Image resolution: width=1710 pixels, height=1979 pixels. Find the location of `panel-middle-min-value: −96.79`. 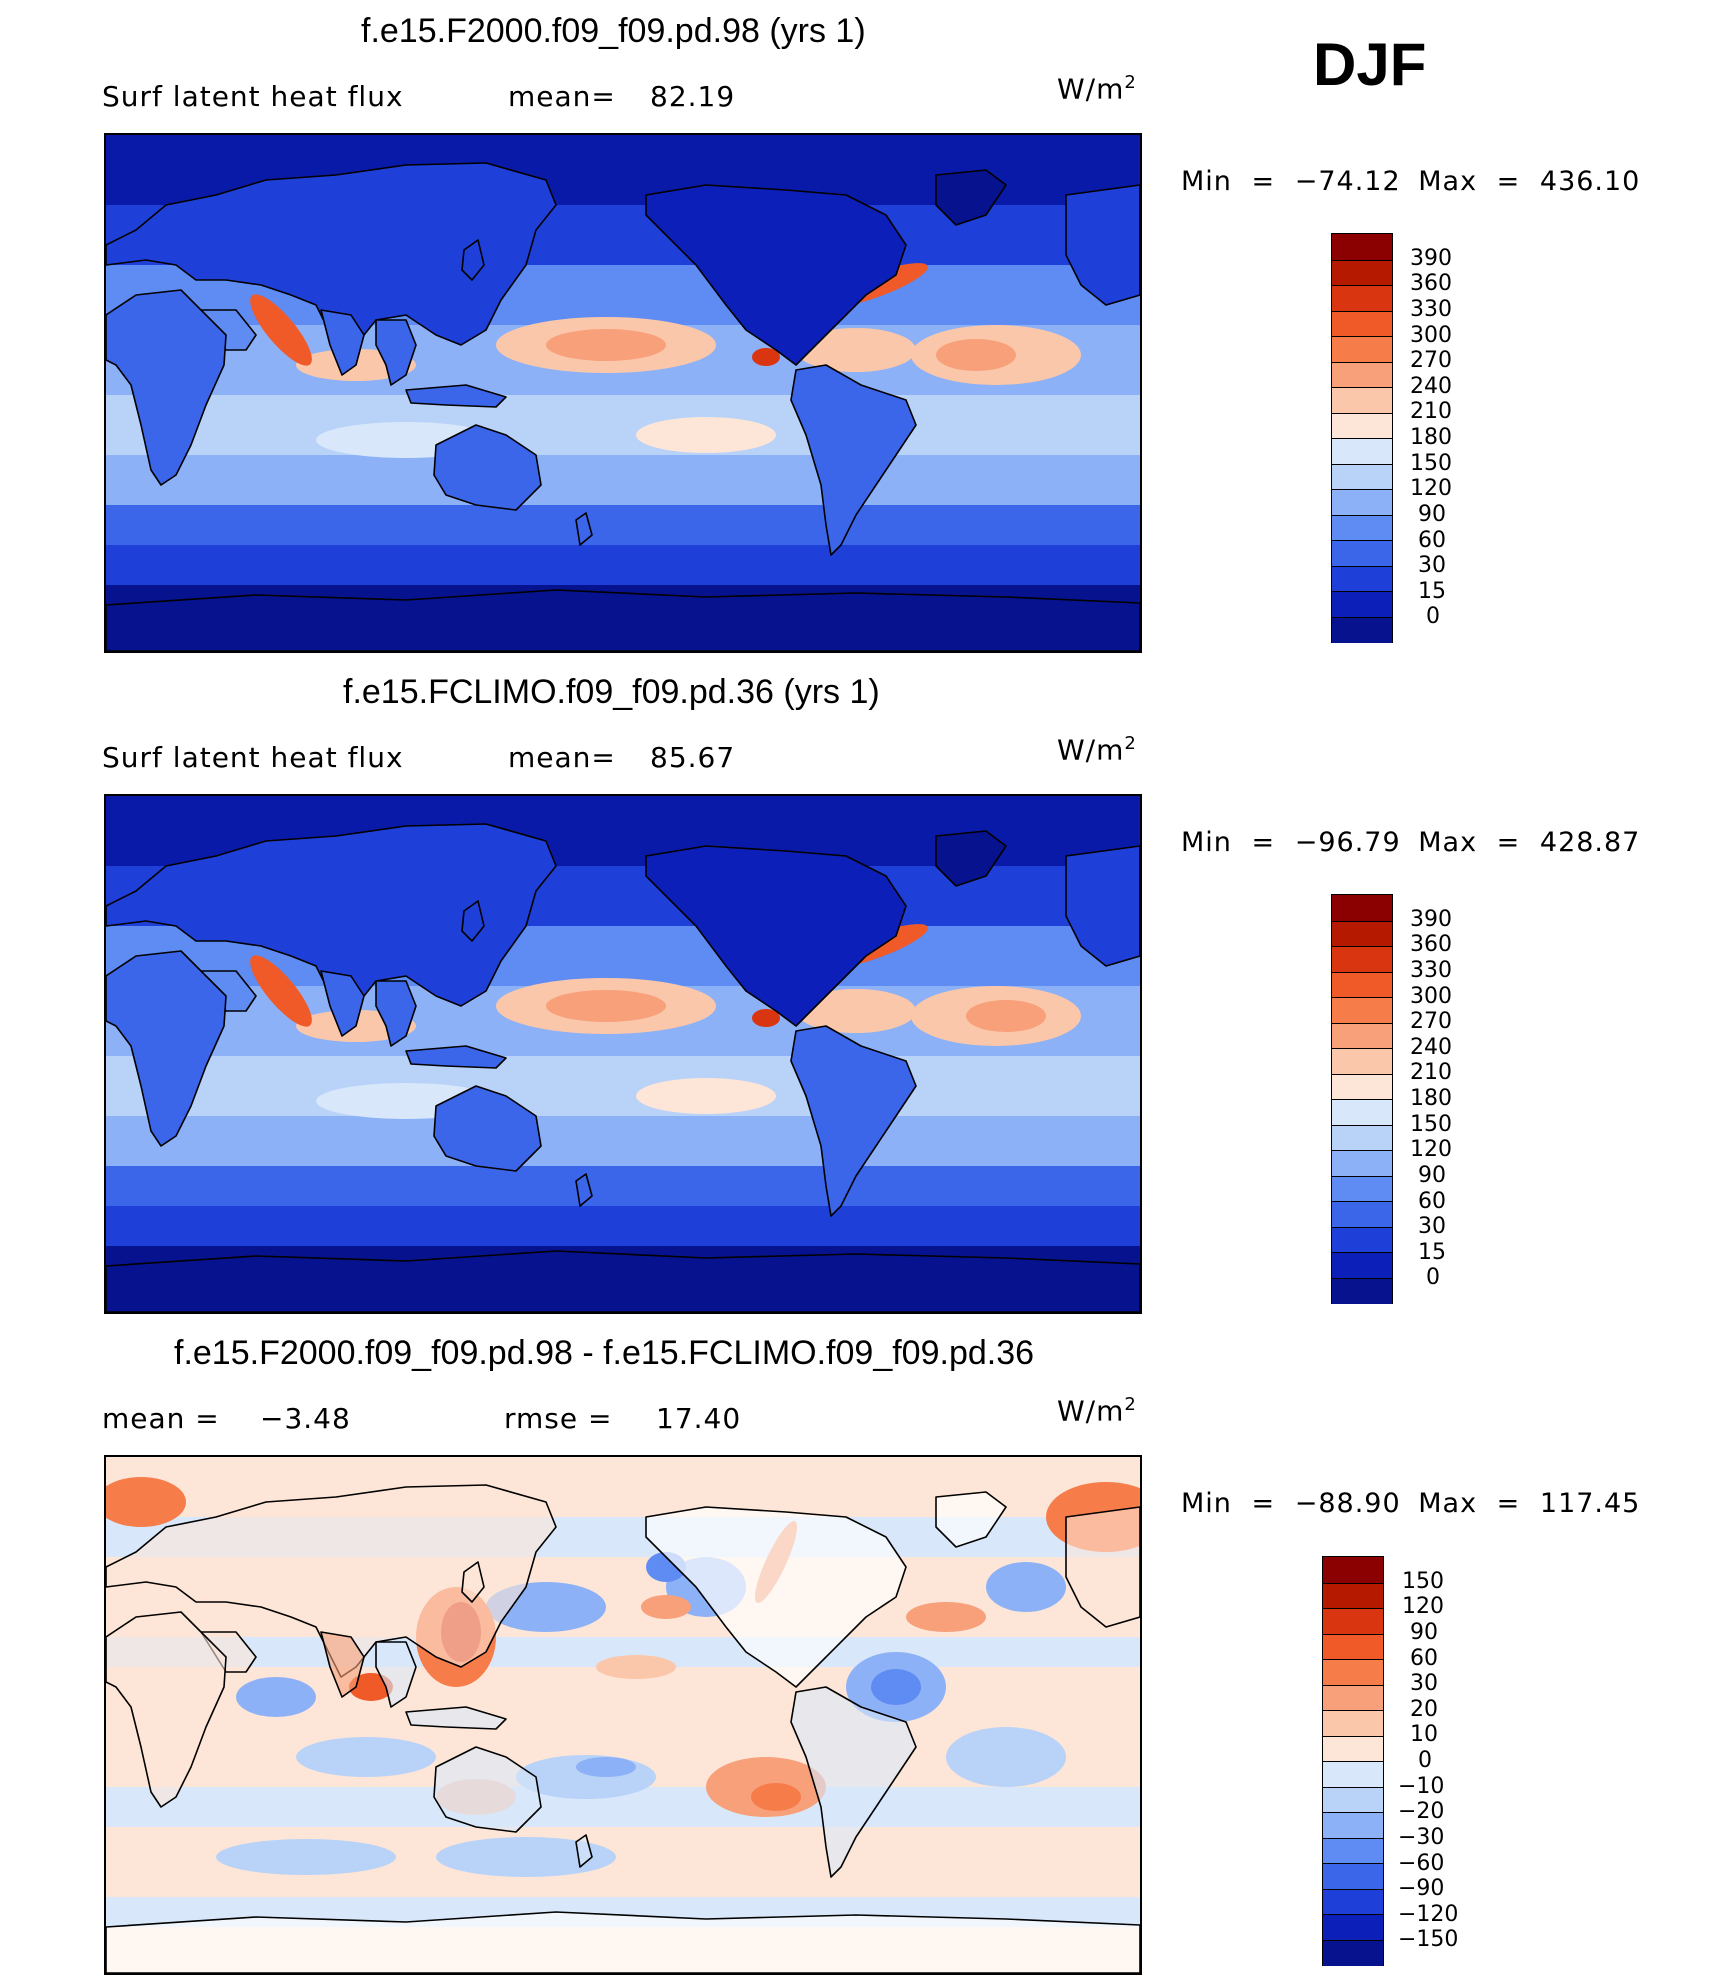

panel-middle-min-value: −96.79 is located at coordinates (1347, 842).